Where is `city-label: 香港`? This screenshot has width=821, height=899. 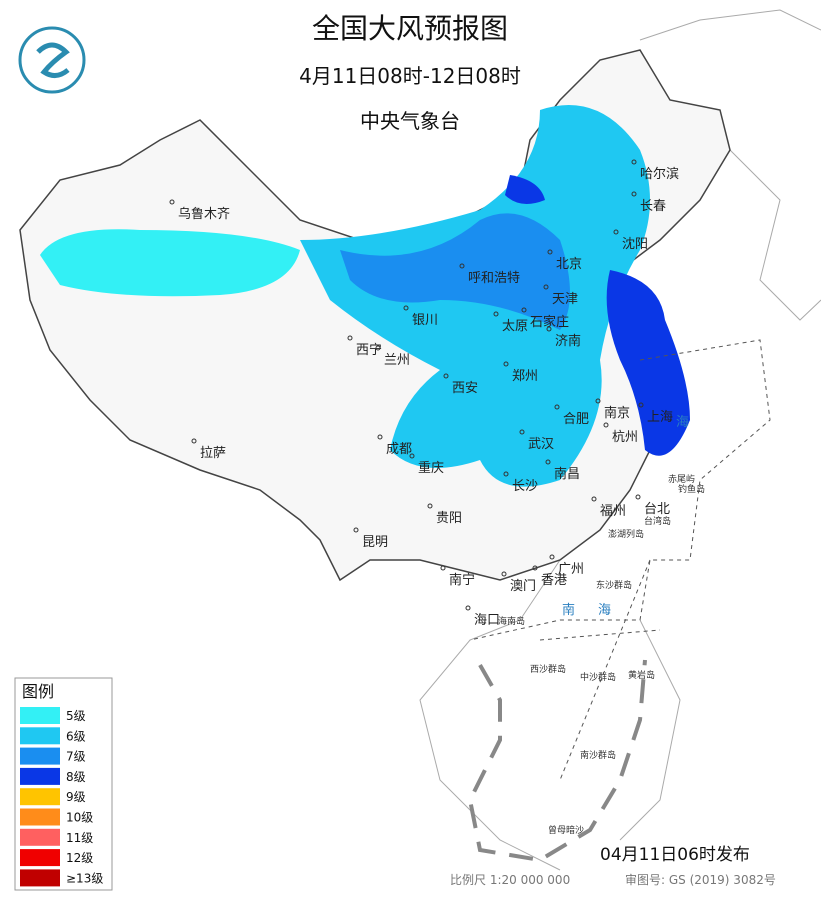
city-label: 香港 is located at coordinates (554, 580).